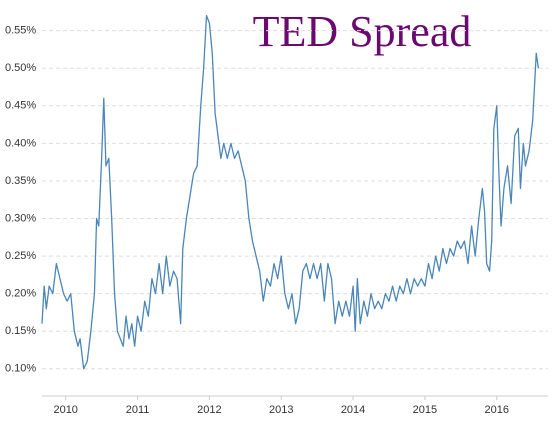  I want to click on x-tick-label: 2012, so click(209, 410).